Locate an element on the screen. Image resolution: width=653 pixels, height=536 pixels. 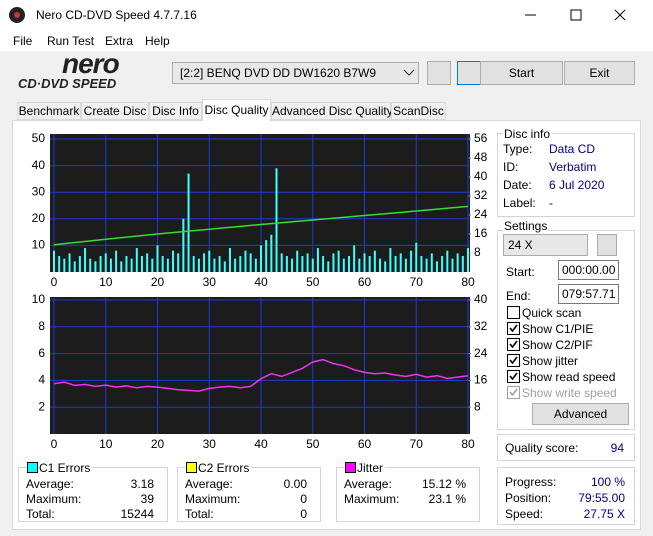
start-label: Start: is located at coordinates (520, 272).